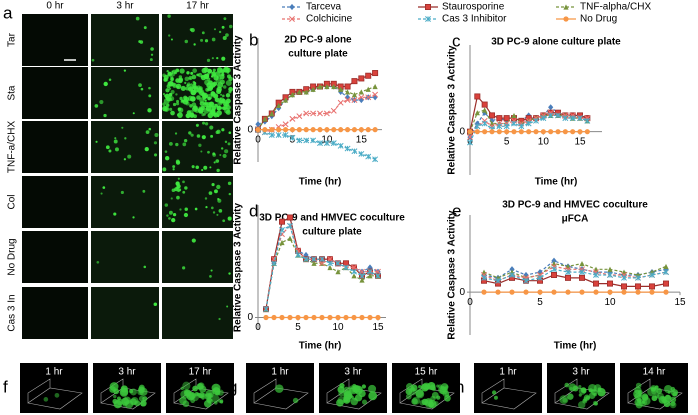  What do you see at coordinates (598, 19) in the screenshot?
I see `legend-label: No Drug` at bounding box center [598, 19].